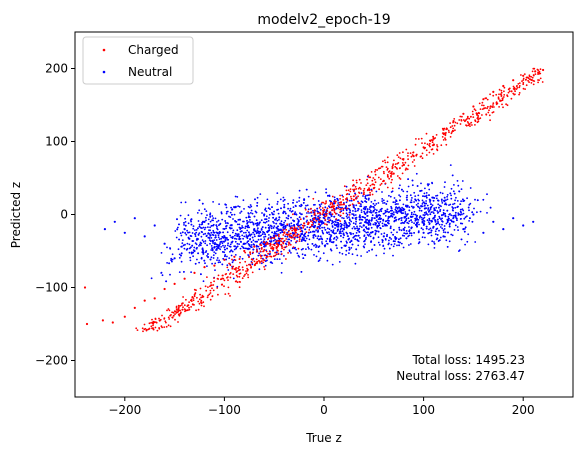 The height and width of the screenshot is (455, 583). What do you see at coordinates (353, 199) in the screenshot?
I see `charged-point` at bounding box center [353, 199].